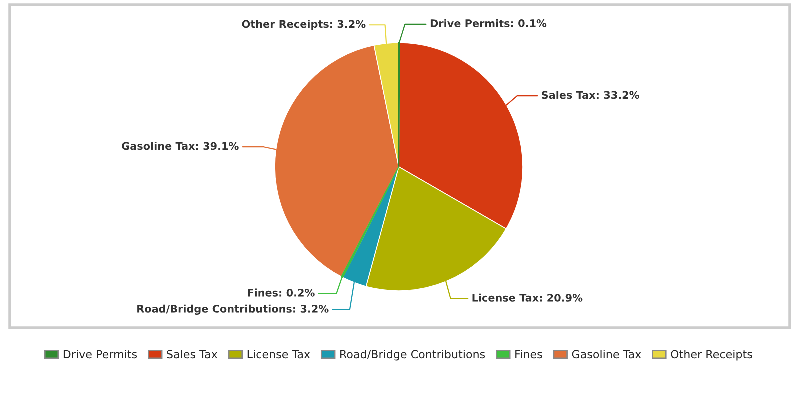 This screenshot has width=798, height=397. What do you see at coordinates (281, 292) in the screenshot?
I see `data-label: Fines: 0.2%` at bounding box center [281, 292].